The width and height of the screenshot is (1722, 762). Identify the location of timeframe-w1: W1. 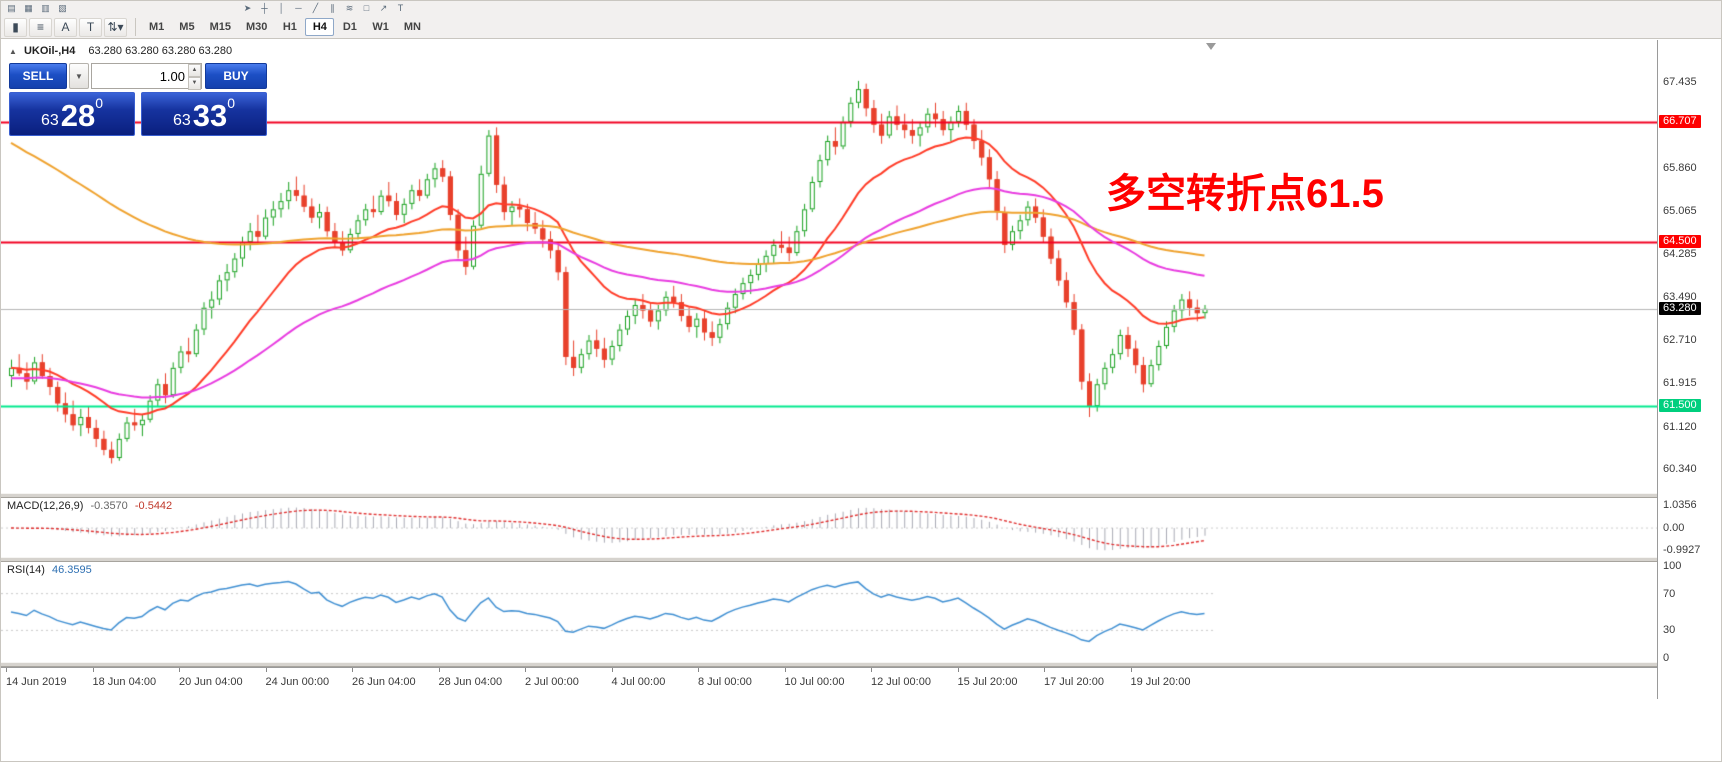
(380, 27).